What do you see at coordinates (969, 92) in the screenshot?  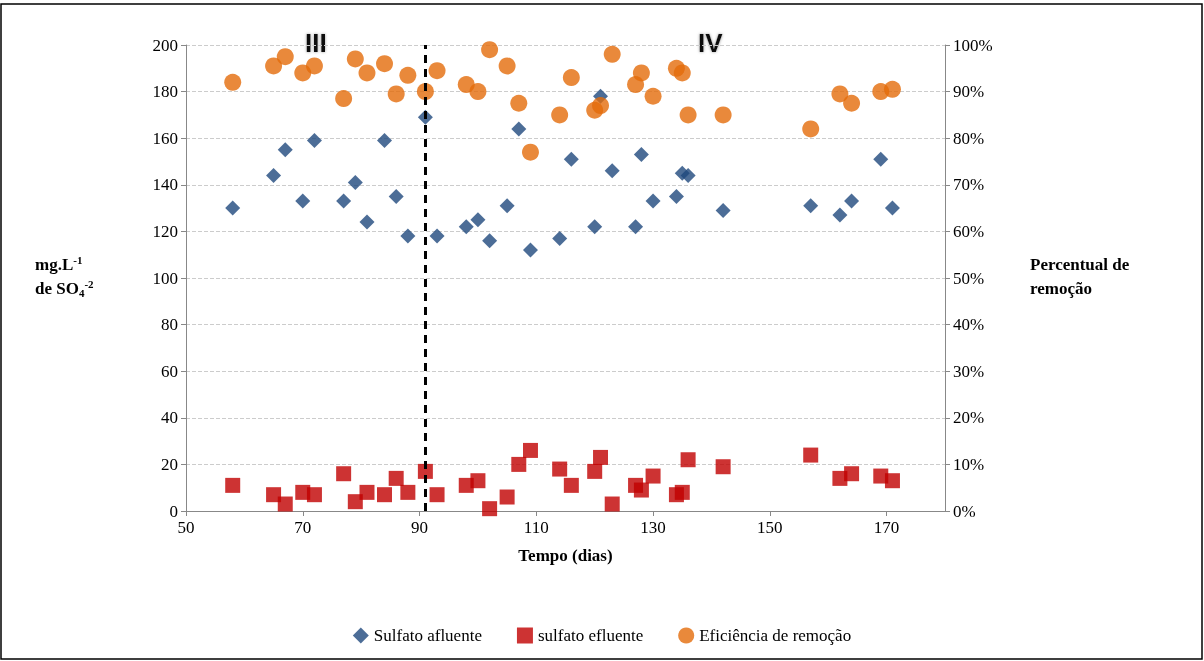 I see `y2-tick-label: 90%` at bounding box center [969, 92].